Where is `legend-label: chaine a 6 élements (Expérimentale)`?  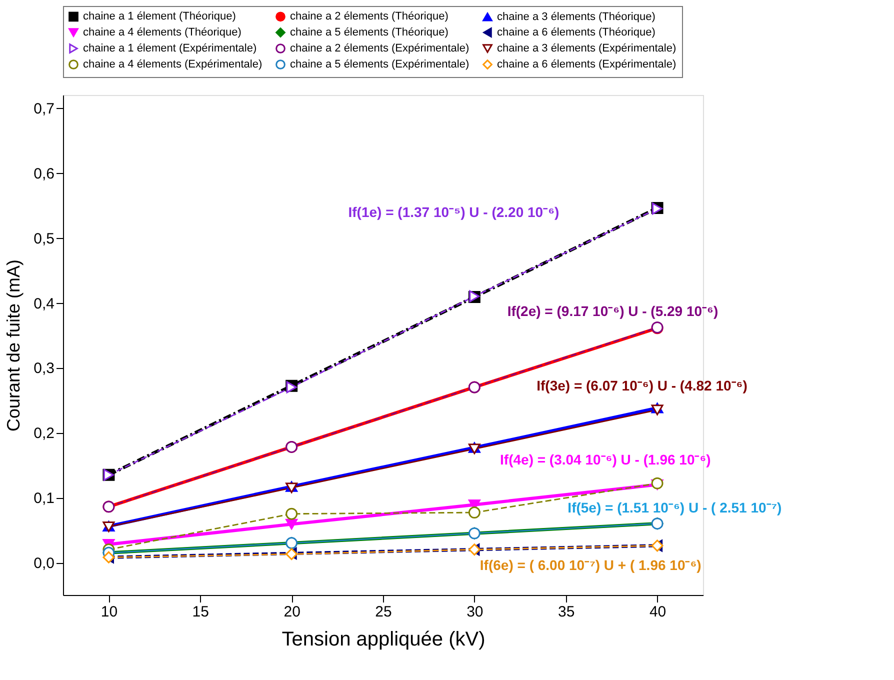
legend-label: chaine a 6 élements (Expérimentale) is located at coordinates (586, 64).